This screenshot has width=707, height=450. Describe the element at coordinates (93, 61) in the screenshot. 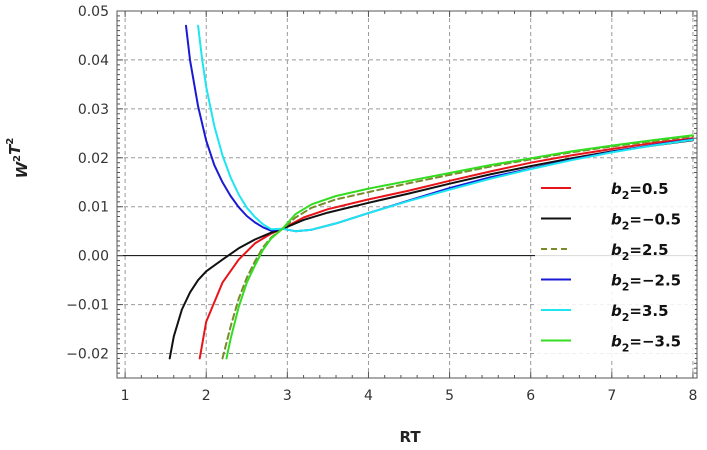

I see `y-tick-label: 0.04` at that location.